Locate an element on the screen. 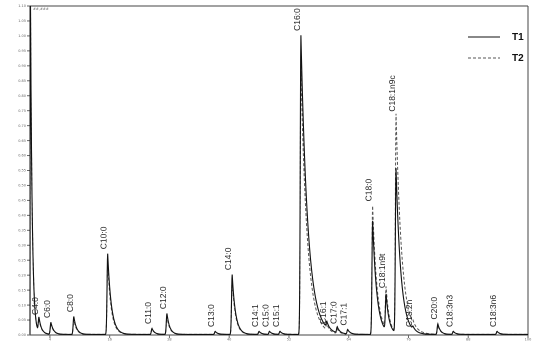 Image resolution: width=533 pixels, height=341 pixels. peak-label: C17:0 is located at coordinates (333, 312).